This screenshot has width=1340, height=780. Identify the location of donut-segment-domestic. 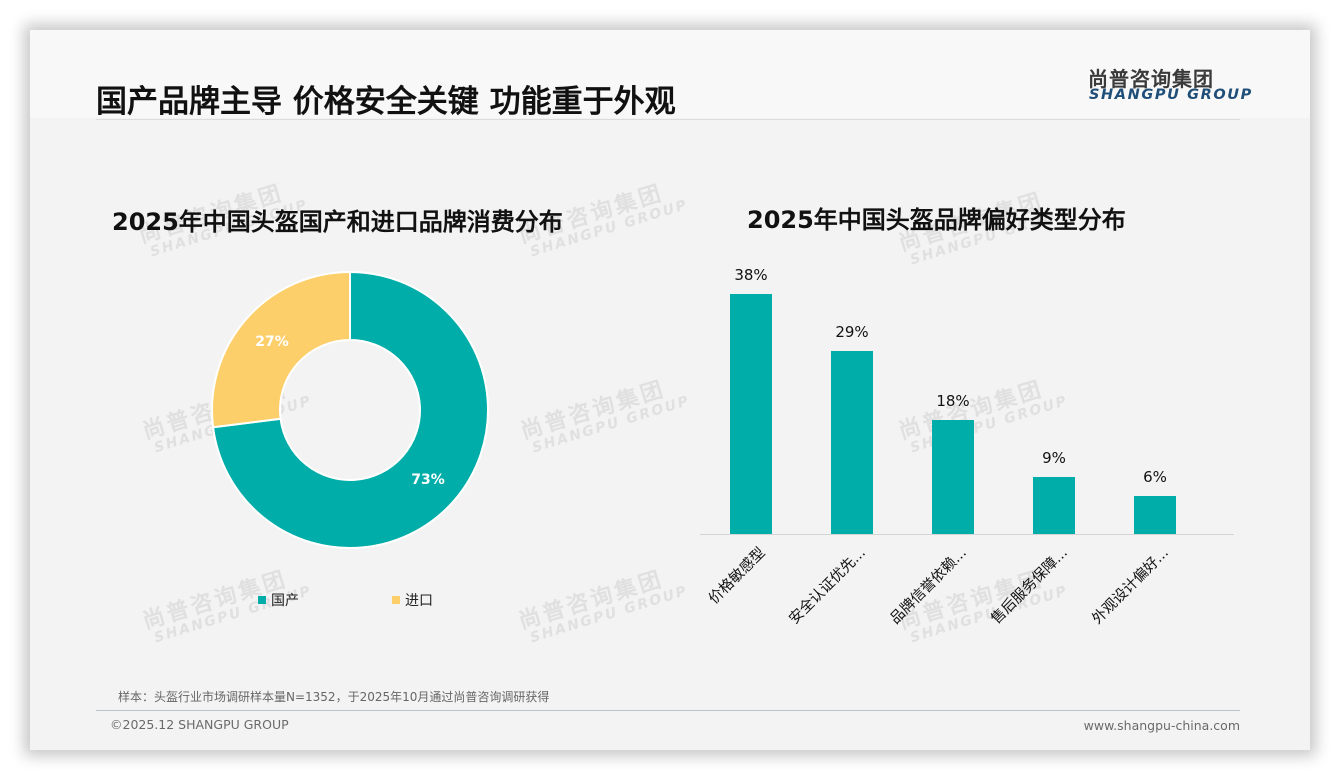
(350, 409).